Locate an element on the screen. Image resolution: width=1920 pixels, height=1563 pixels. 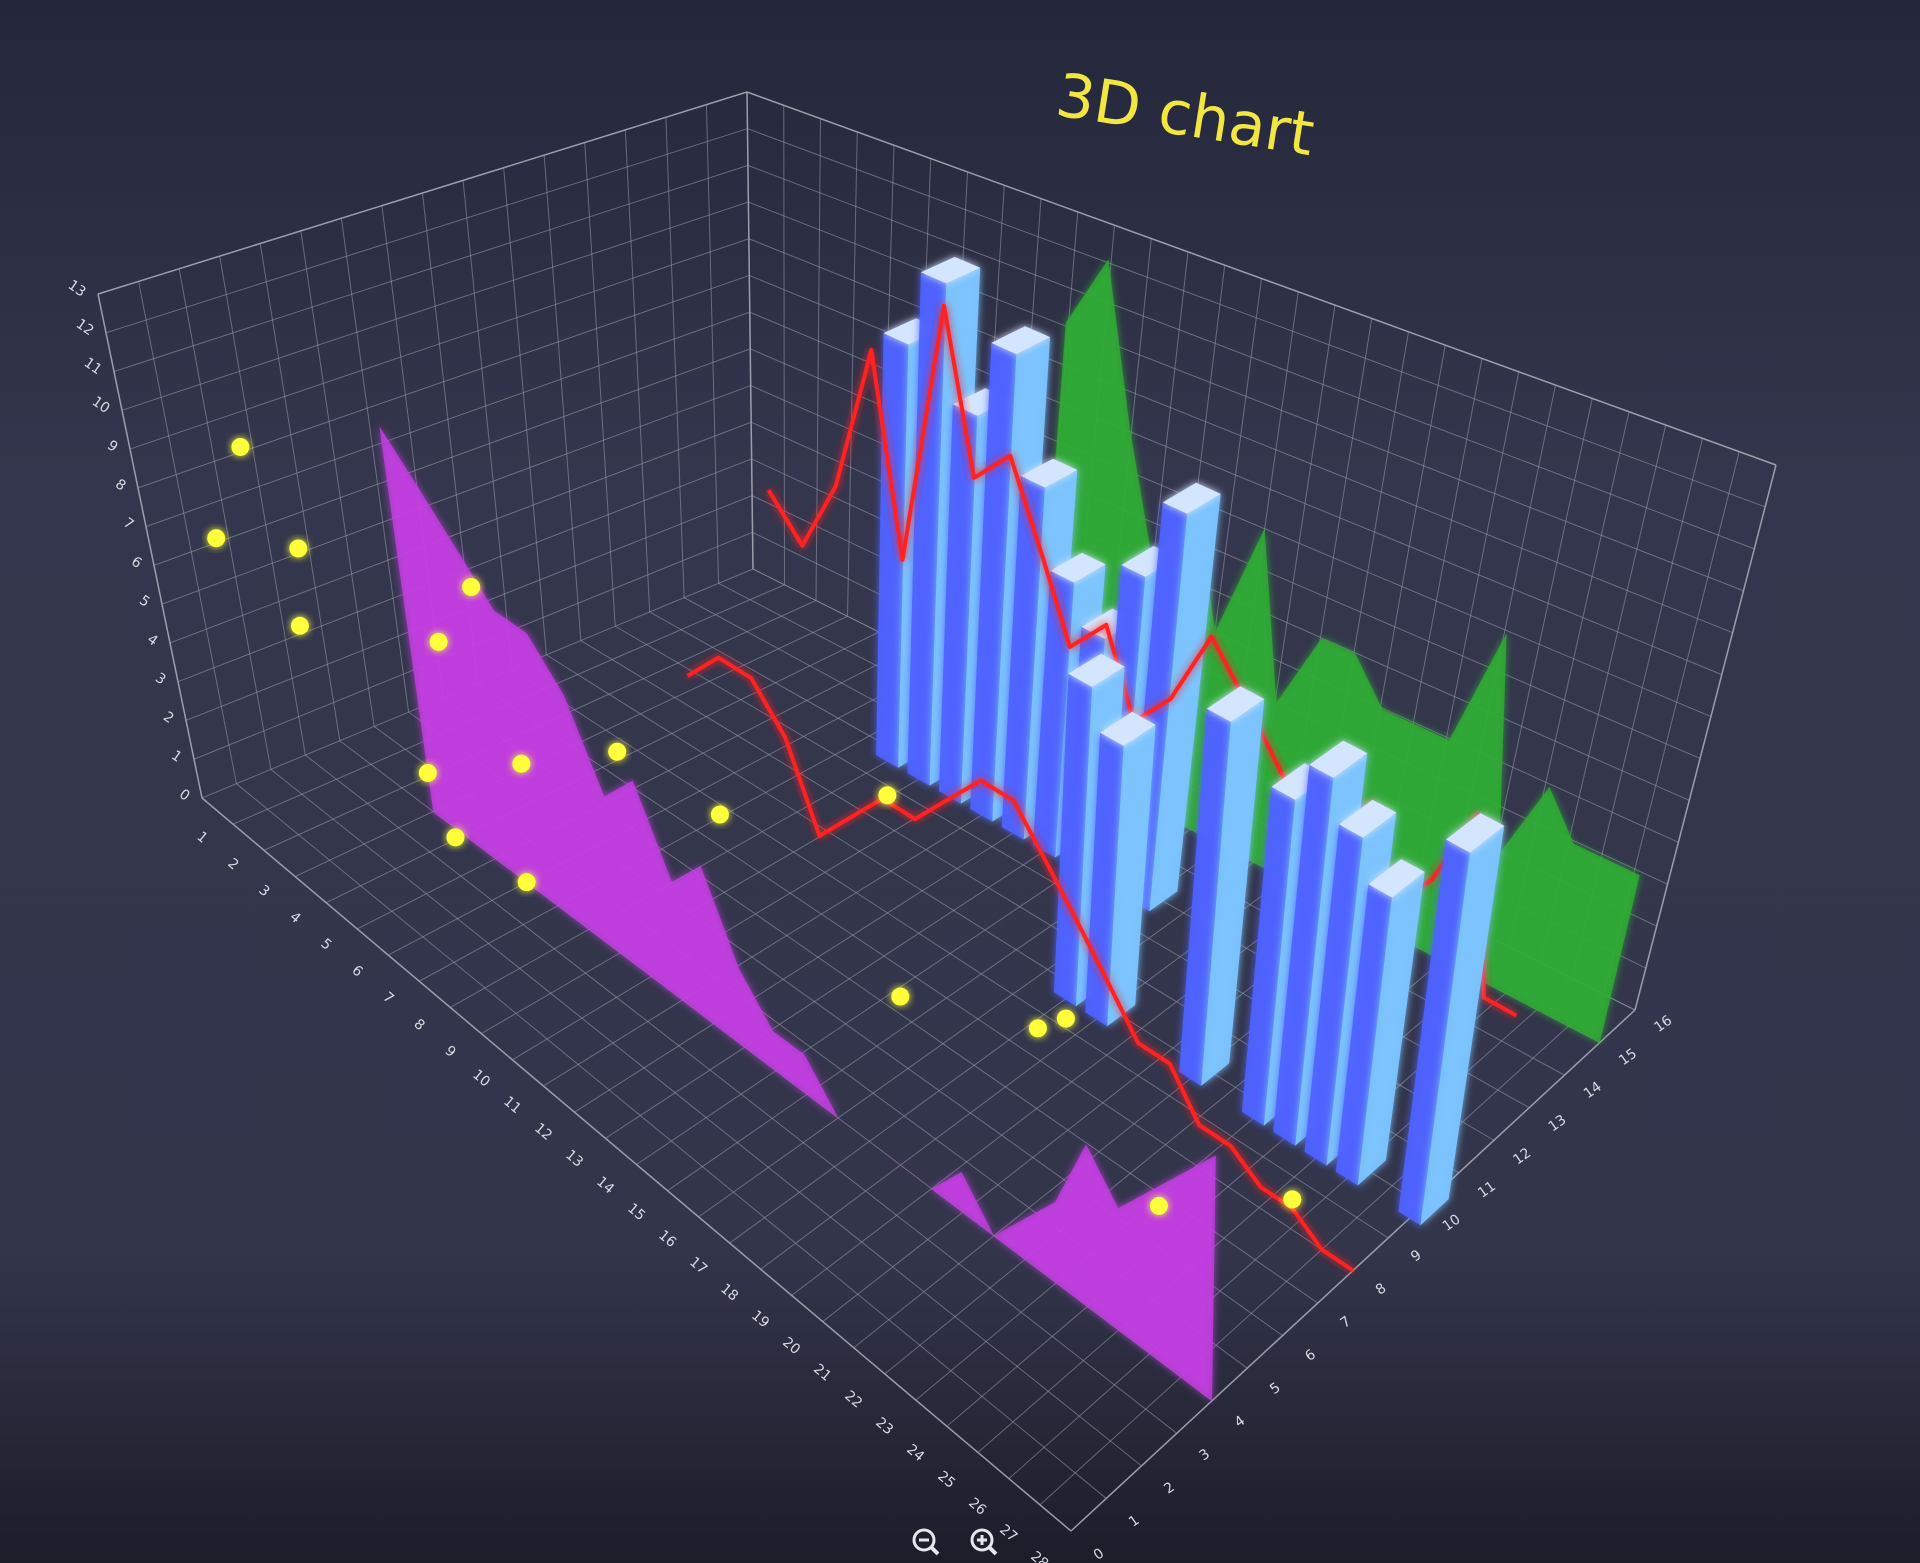
z-tick-label: 13 is located at coordinates (1558, 1123).